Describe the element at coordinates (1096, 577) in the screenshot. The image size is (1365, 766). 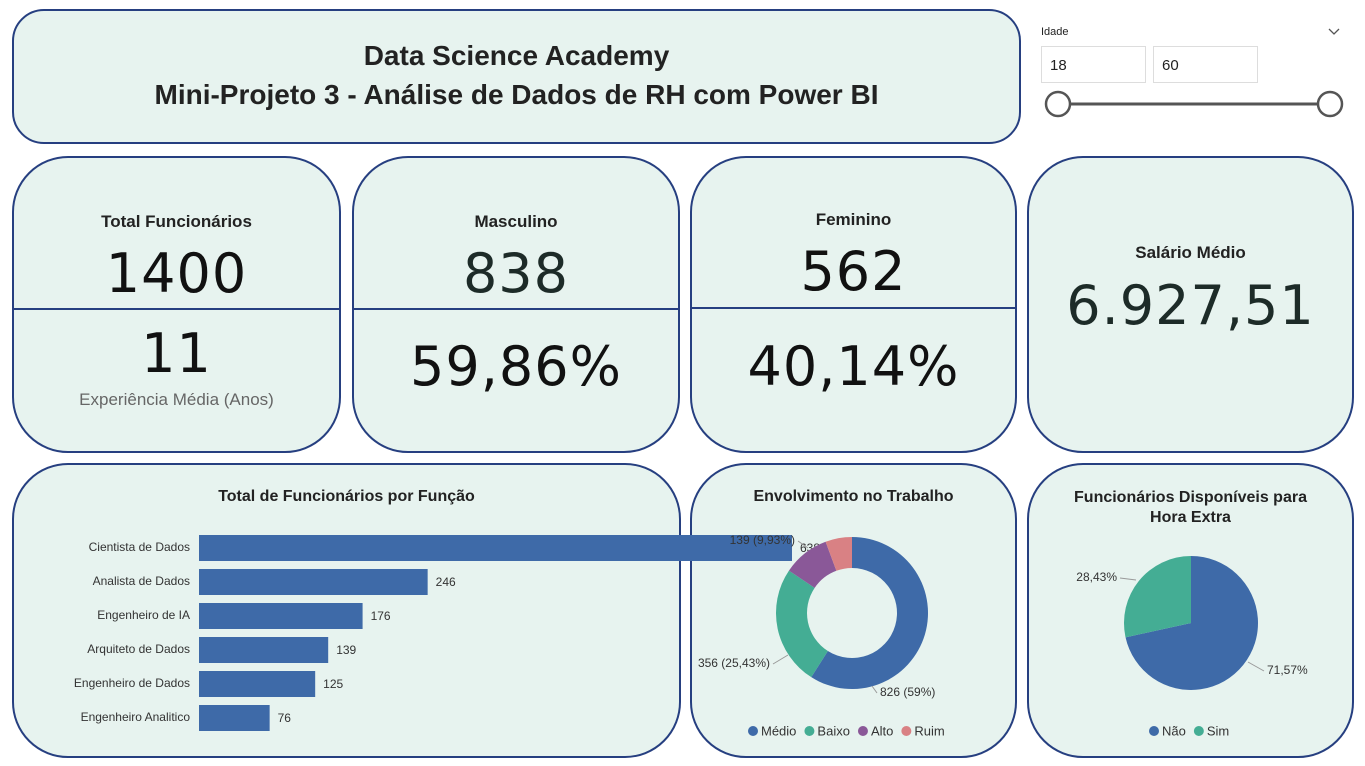
I see `value-label: 28,43%` at that location.